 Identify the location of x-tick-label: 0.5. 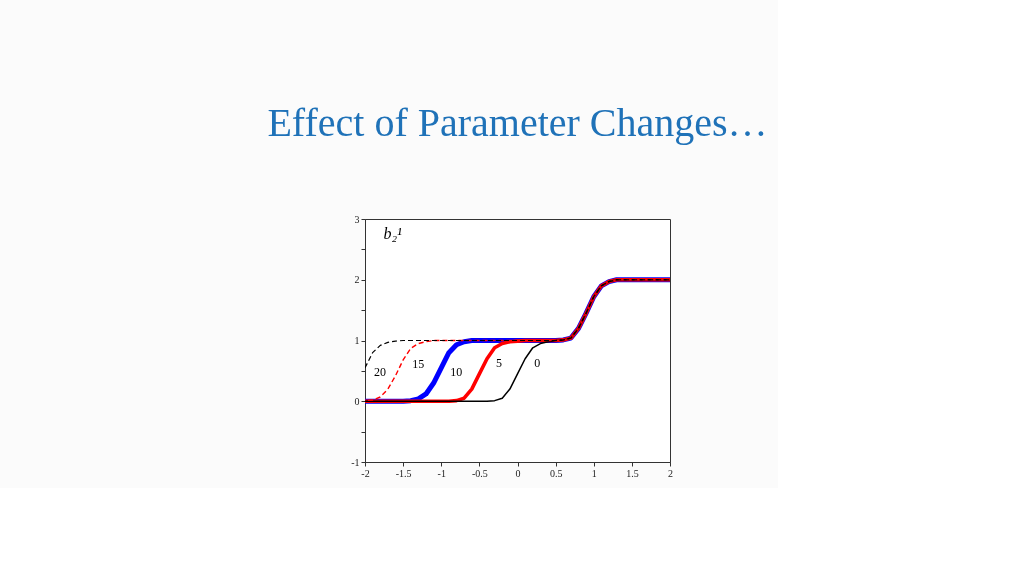
(556, 473).